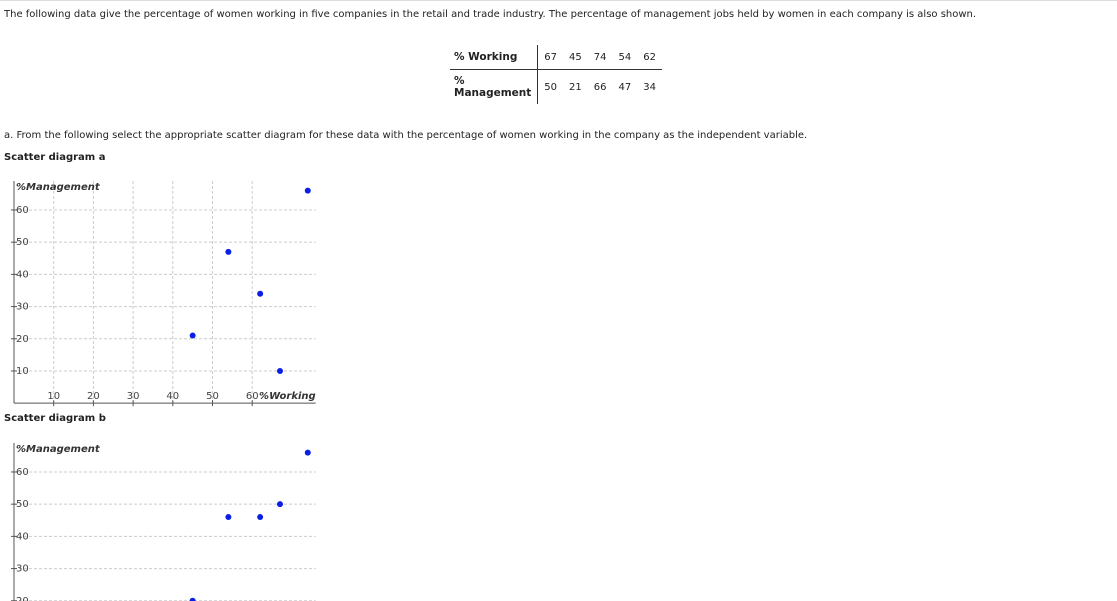 This screenshot has height=601, width=1117. I want to click on cell: 54, so click(625, 57).